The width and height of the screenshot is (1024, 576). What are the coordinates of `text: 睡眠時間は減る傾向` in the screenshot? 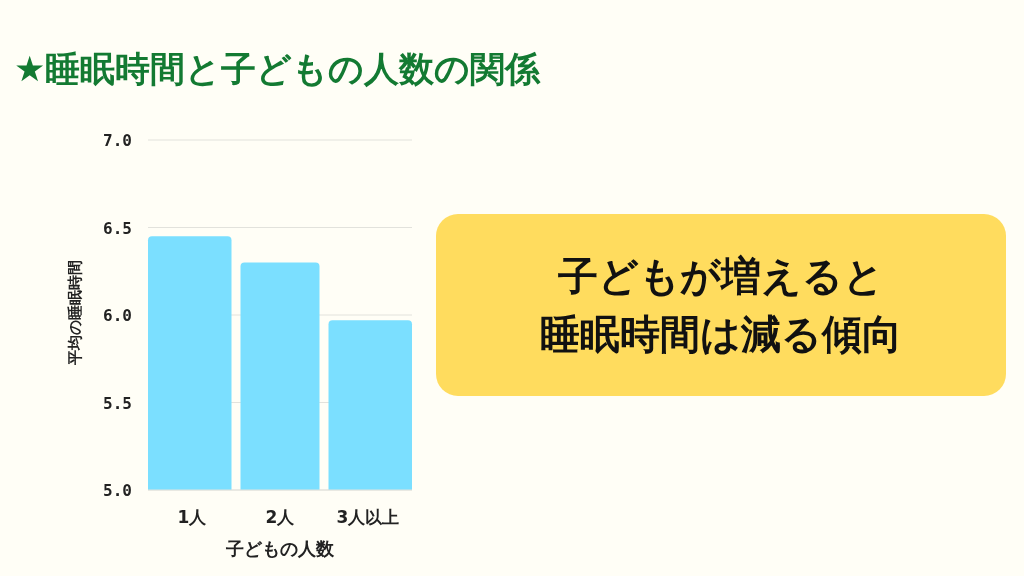 It's located at (721, 334).